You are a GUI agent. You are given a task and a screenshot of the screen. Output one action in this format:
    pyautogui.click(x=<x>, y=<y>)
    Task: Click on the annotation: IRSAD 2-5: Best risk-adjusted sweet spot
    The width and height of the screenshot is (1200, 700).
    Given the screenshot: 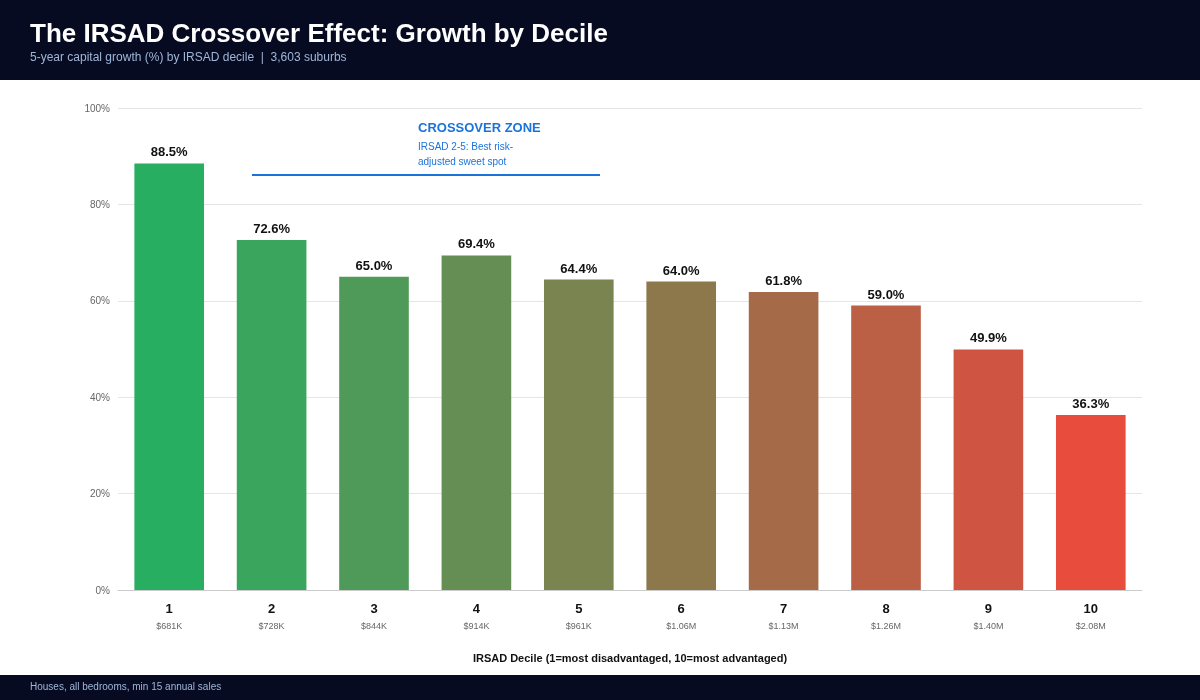 What is the action you would take?
    pyautogui.click(x=466, y=154)
    